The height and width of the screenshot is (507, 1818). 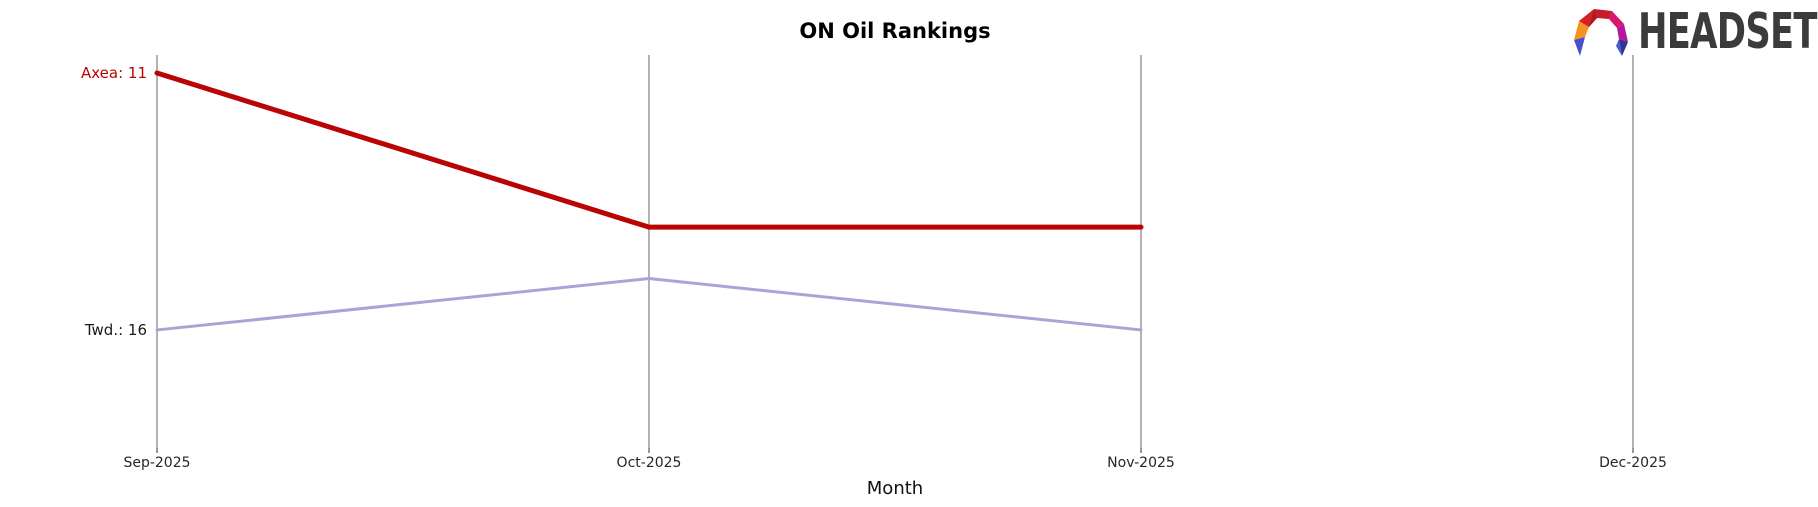 What do you see at coordinates (649, 463) in the screenshot?
I see `x-tick-label-oct-2025: Oct-2025` at bounding box center [649, 463].